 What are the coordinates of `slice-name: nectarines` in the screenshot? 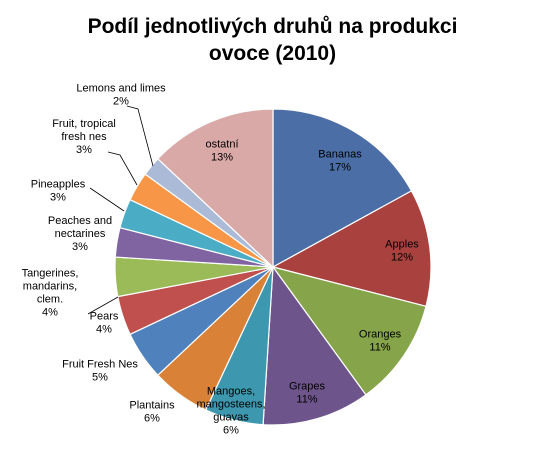 It's located at (80, 234).